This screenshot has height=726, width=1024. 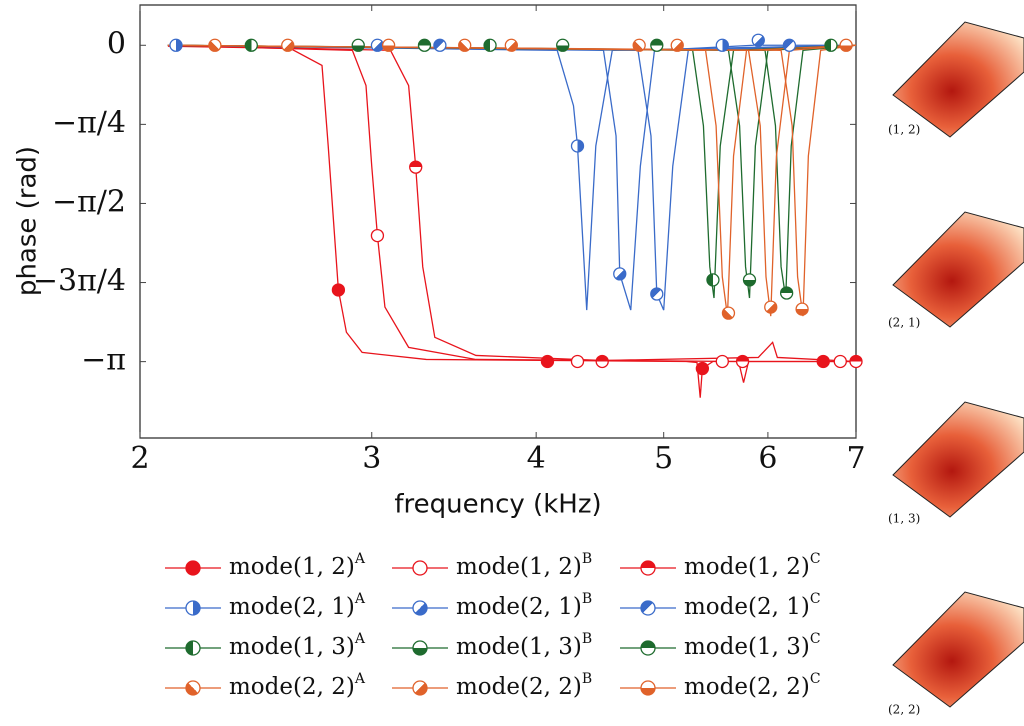 I want to click on legend-entry: mode(1, 3)B, so click(x=492, y=645).